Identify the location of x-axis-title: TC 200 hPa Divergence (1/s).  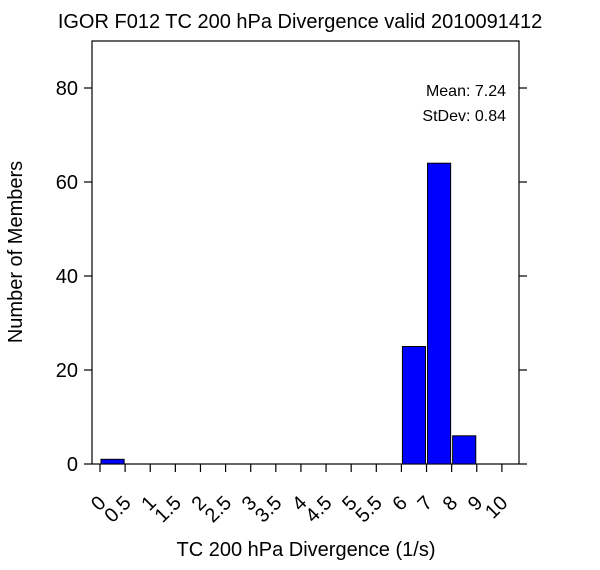
(305, 550).